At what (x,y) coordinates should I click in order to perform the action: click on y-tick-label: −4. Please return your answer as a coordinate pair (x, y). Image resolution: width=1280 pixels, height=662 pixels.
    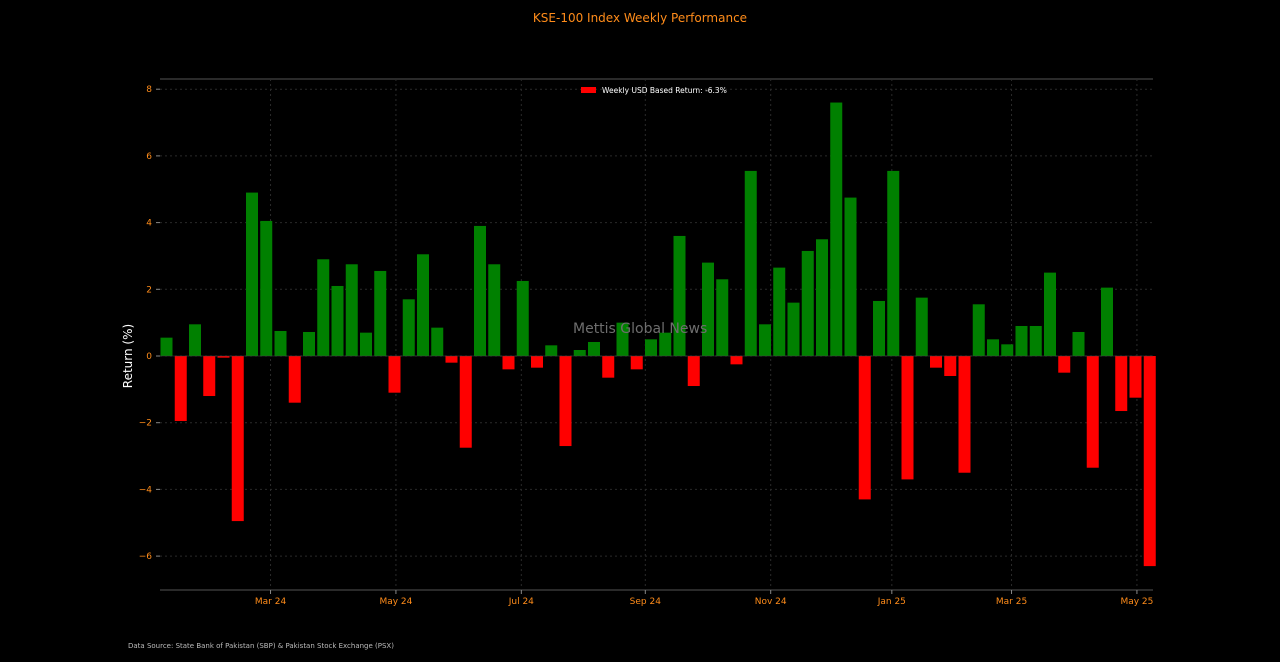
    Looking at the image, I should click on (146, 490).